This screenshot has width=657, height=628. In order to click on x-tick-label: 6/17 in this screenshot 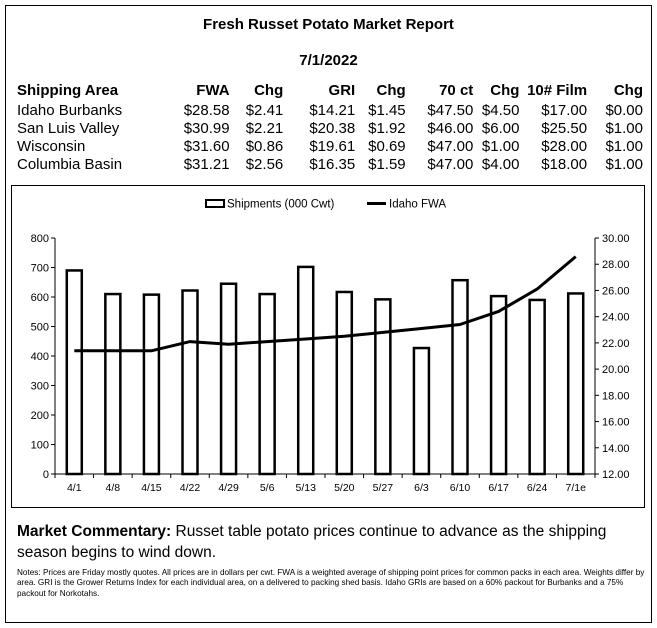, I will do `click(498, 488)`.